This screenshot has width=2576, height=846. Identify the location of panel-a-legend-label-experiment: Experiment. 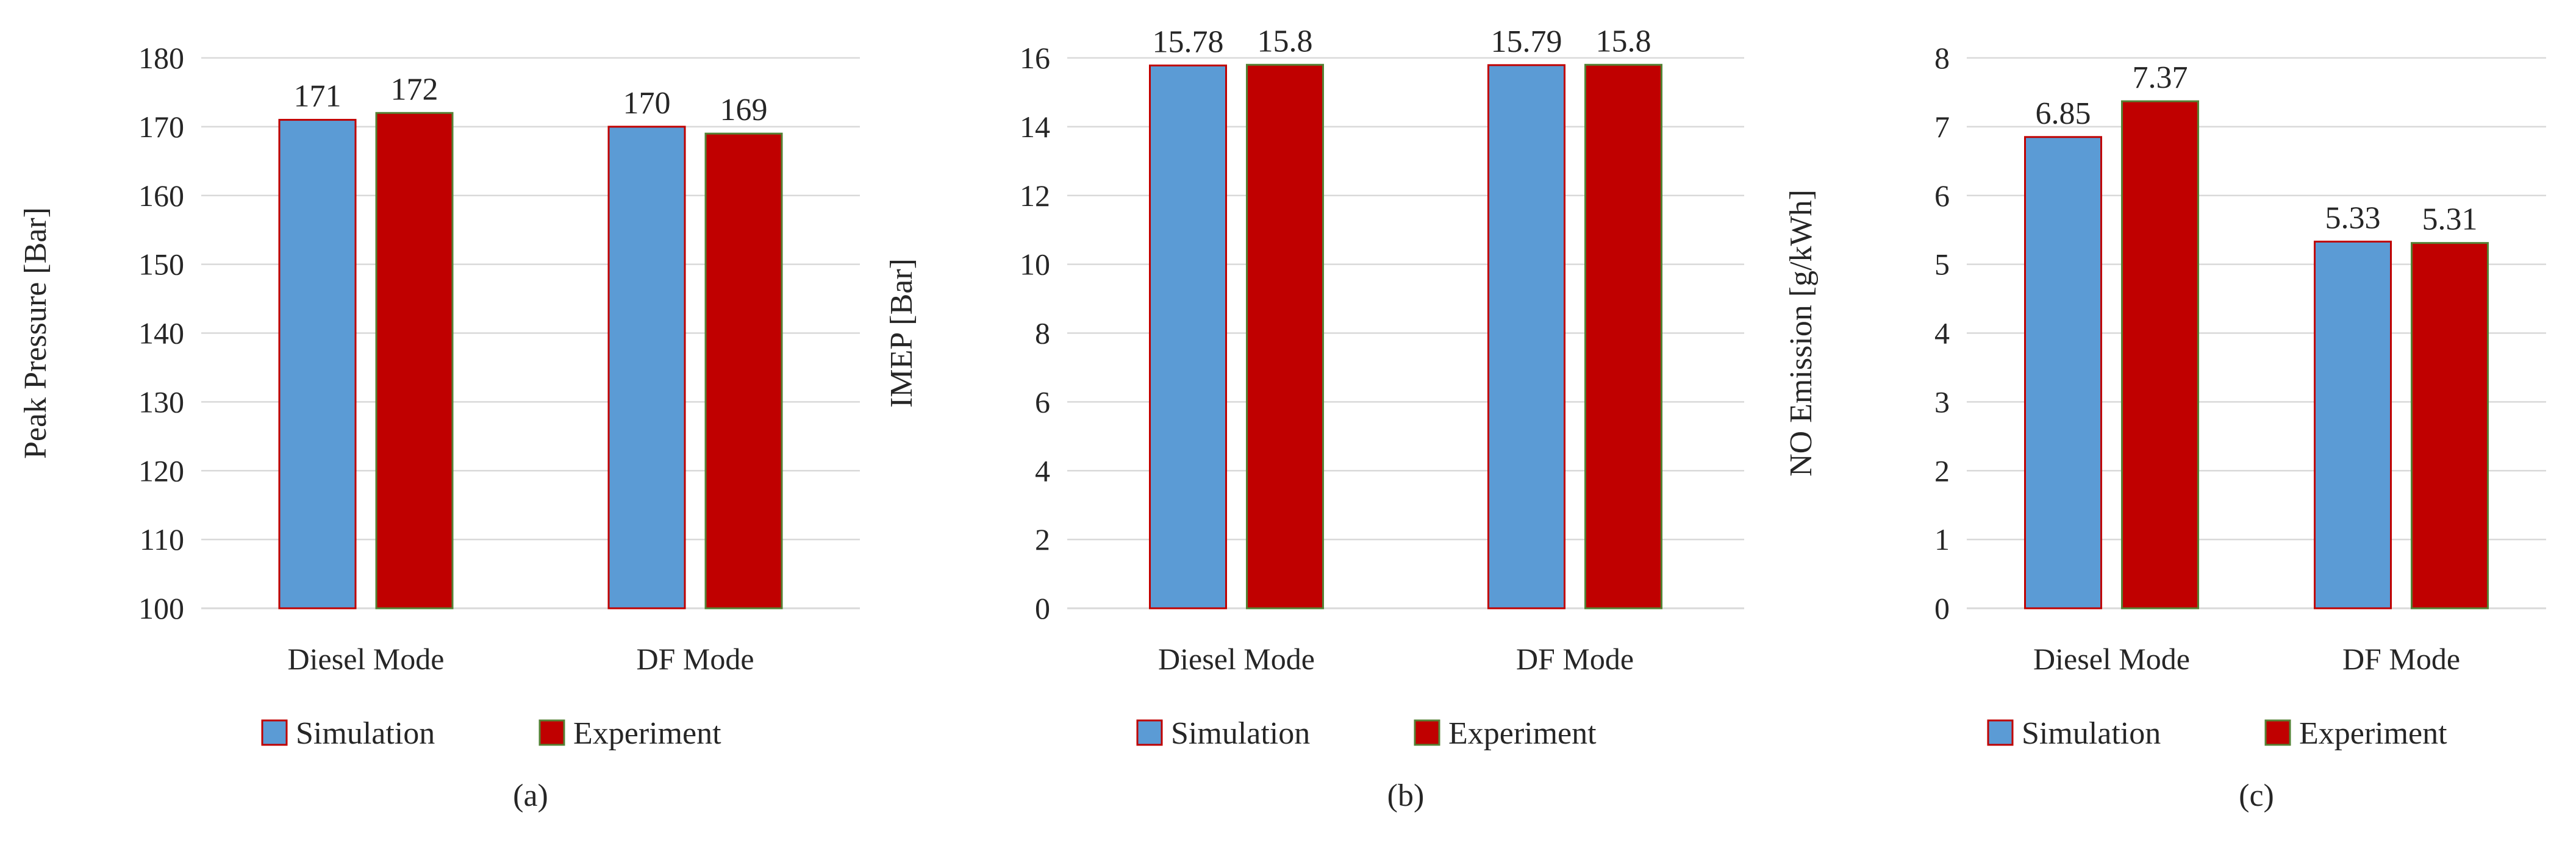
(647, 733).